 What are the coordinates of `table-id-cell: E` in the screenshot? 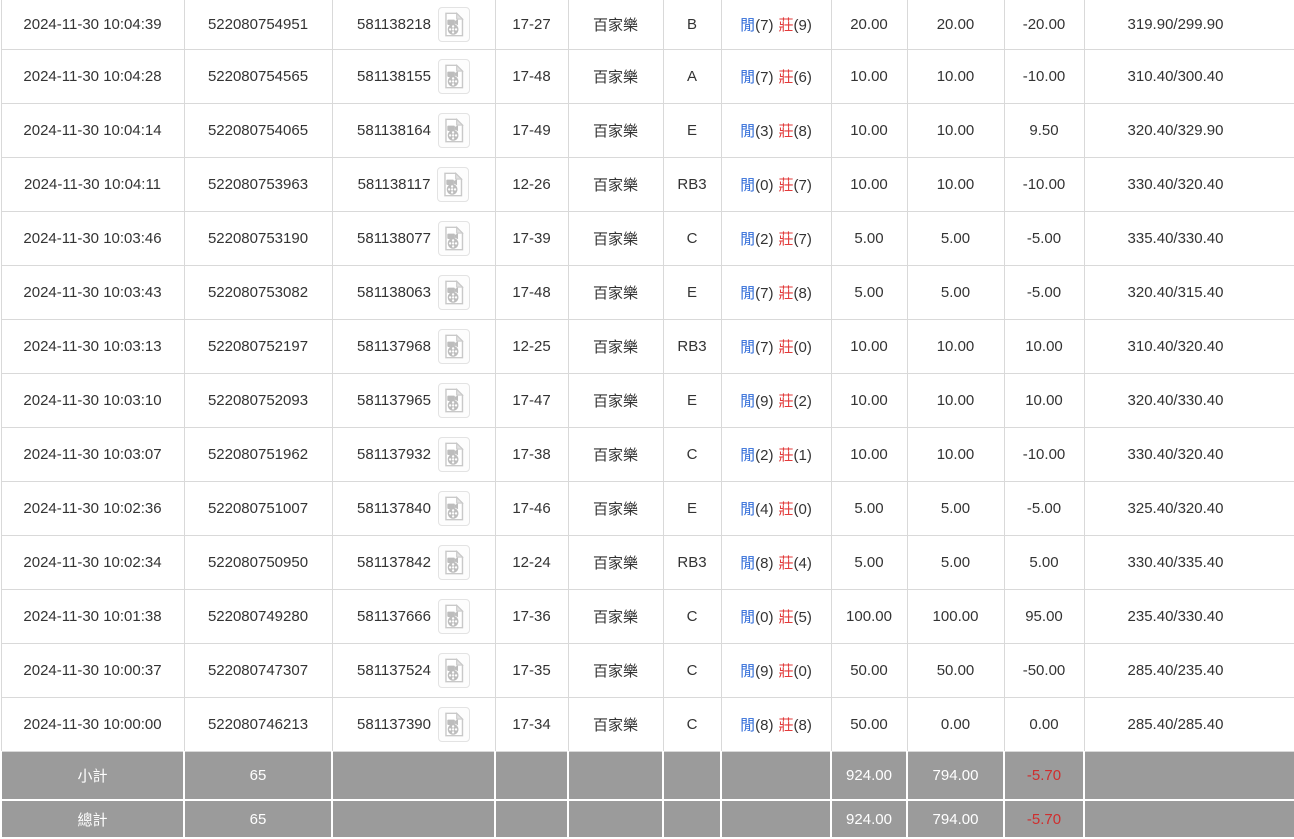 It's located at (692, 130).